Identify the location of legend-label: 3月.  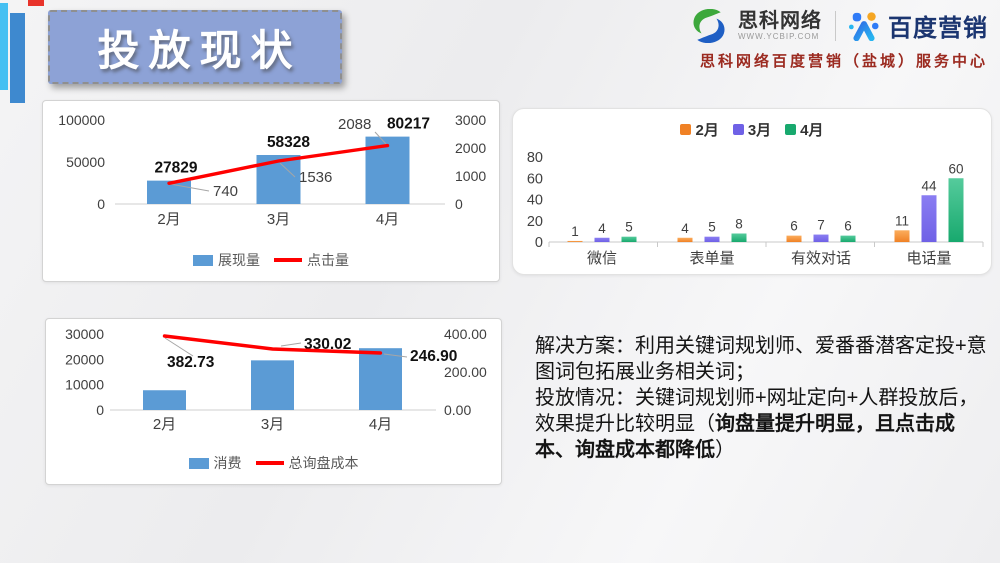
(759, 130).